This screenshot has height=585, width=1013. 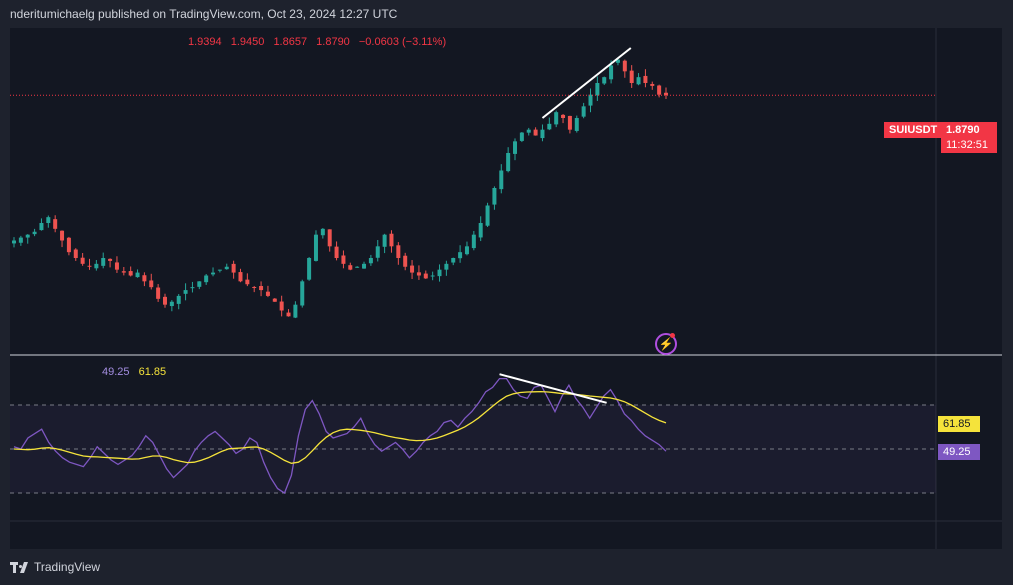 What do you see at coordinates (969, 130) in the screenshot?
I see `price-badge: 1.8790` at bounding box center [969, 130].